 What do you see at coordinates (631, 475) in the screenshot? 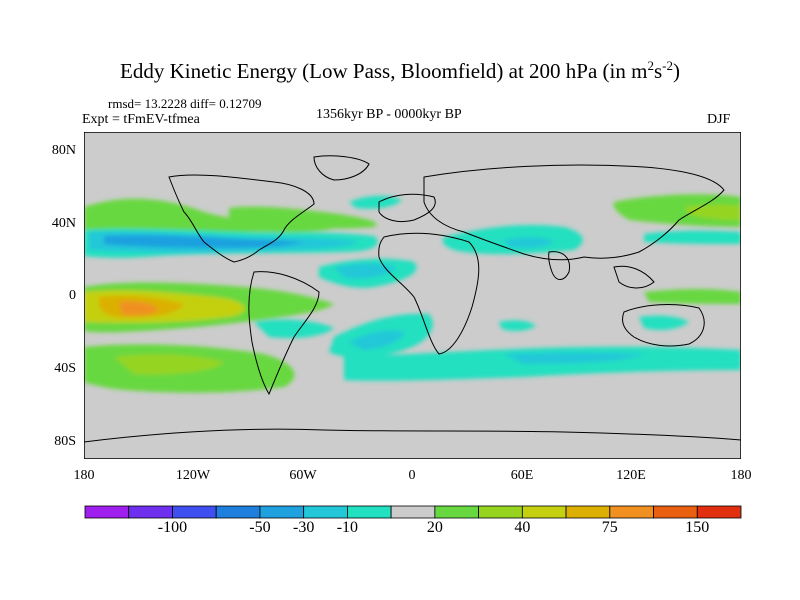
I see `lon-label-120e: 120E` at bounding box center [631, 475].